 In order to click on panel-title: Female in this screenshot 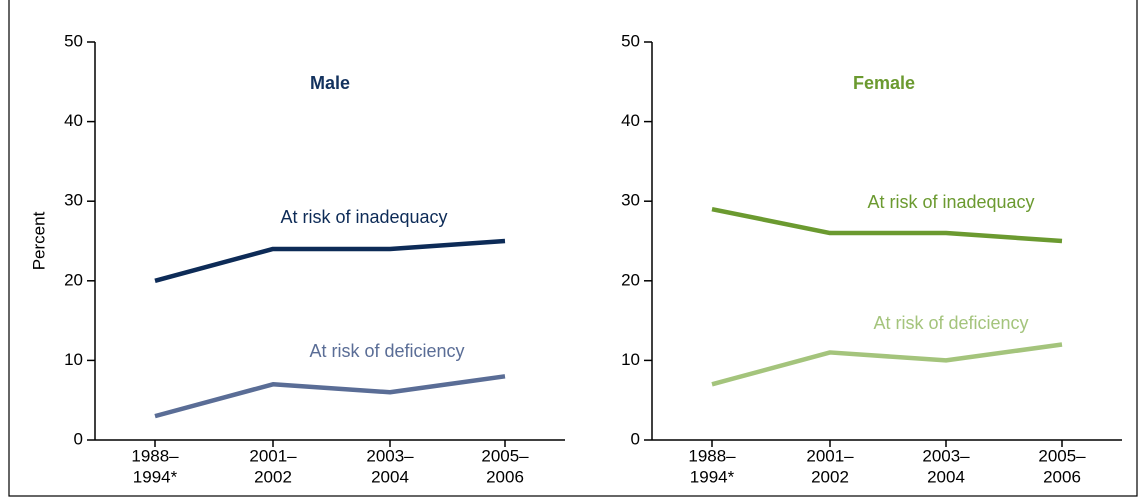, I will do `click(884, 83)`.